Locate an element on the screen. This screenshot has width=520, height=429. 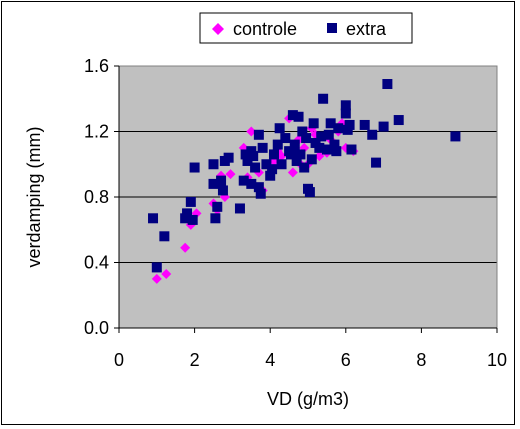
legend: controle extra is located at coordinates (306, 28).